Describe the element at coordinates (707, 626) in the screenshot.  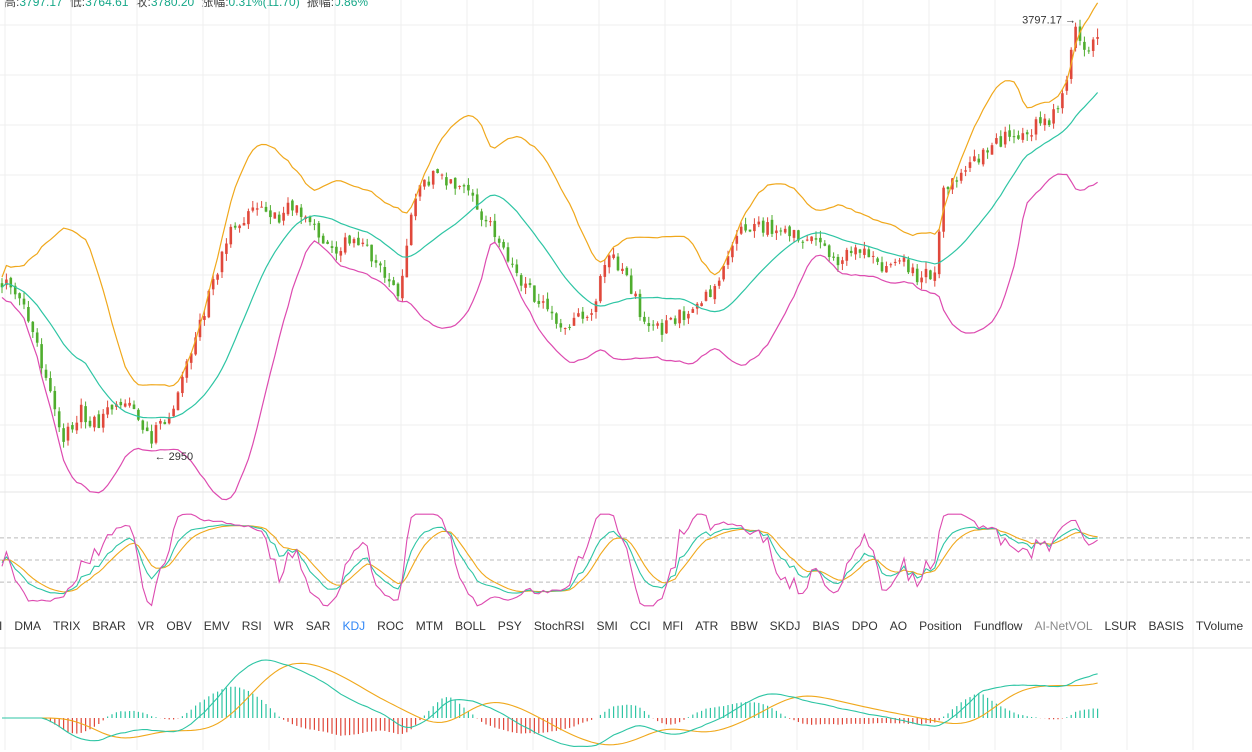
I see `tab-atr: ATR` at that location.